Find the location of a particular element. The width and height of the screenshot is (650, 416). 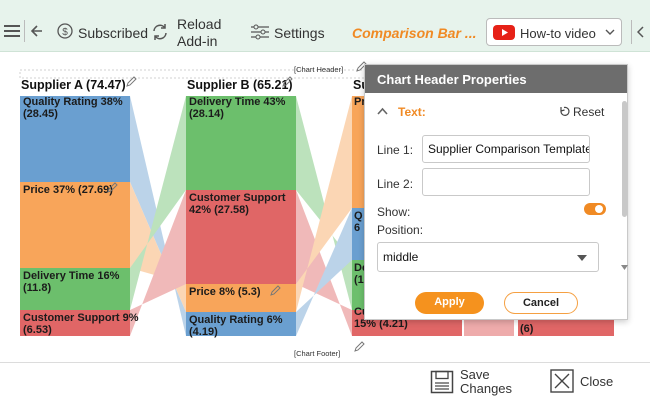

youtube-play-icon is located at coordinates (504, 32).